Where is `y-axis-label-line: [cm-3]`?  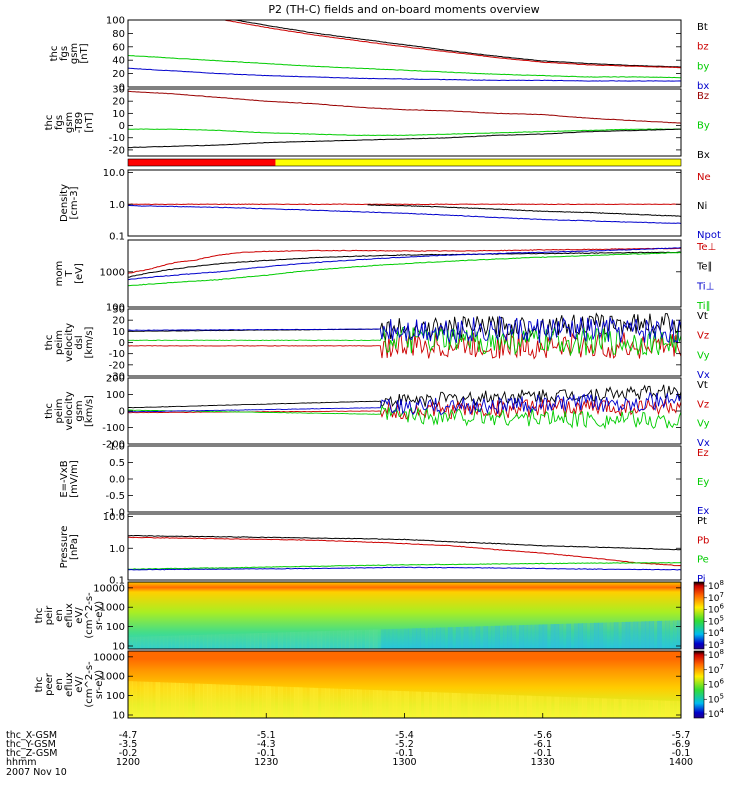 y-axis-label-line: [cm-3] is located at coordinates (74, 202).